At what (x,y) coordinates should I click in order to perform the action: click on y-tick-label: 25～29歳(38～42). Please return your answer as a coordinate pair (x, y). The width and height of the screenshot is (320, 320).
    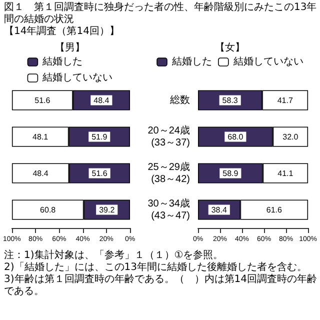
    Looking at the image, I should click on (169, 172).